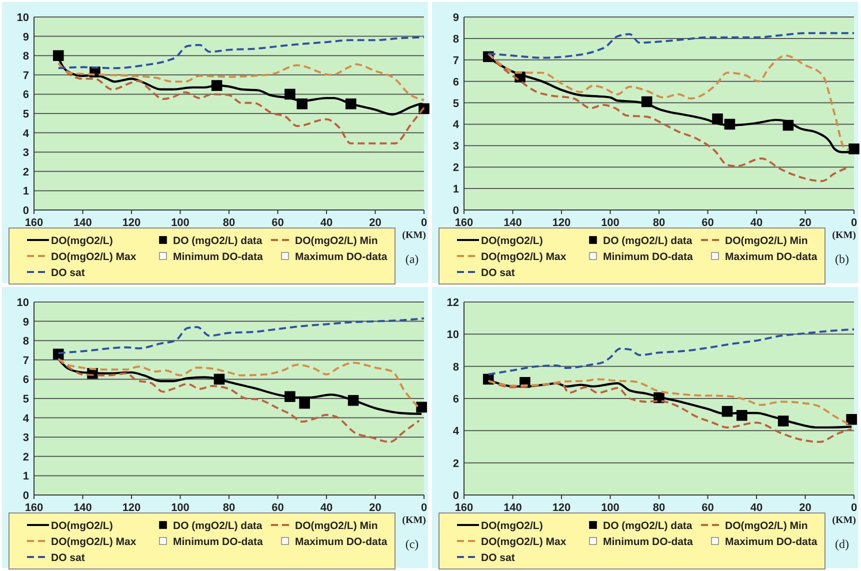 This screenshot has width=861, height=571. Describe the element at coordinates (341, 257) in the screenshot. I see `legend-label: Maximum DO-data` at that location.